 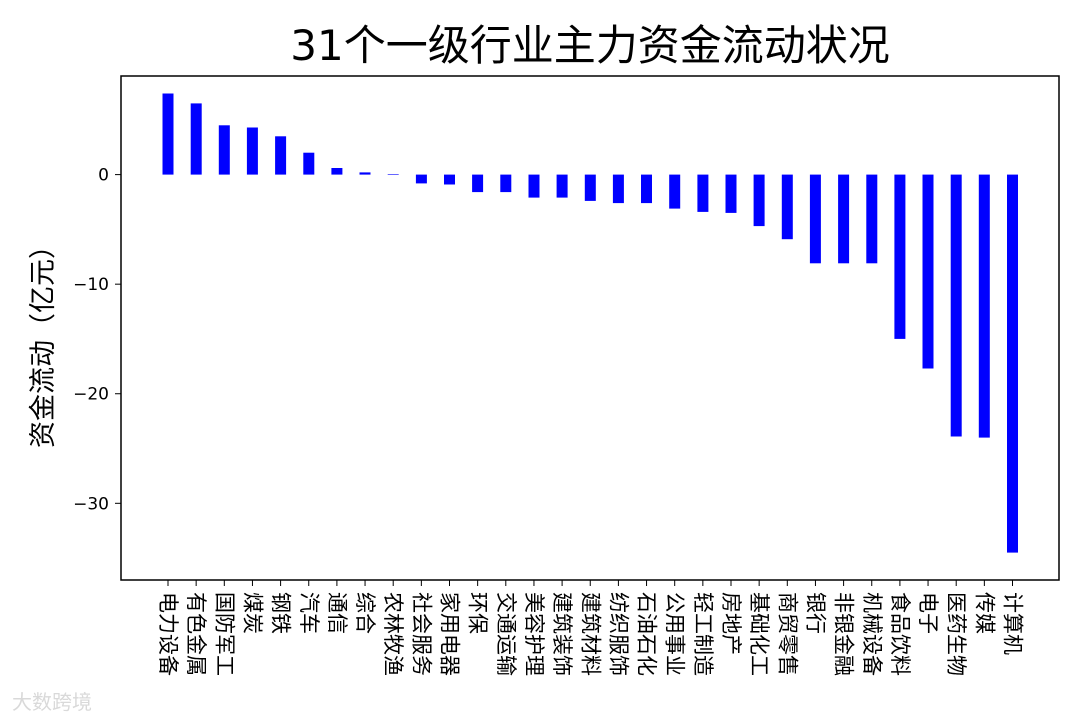 What do you see at coordinates (393, 634) in the screenshot?
I see `x-tick-label: 农林牧渔` at bounding box center [393, 634].